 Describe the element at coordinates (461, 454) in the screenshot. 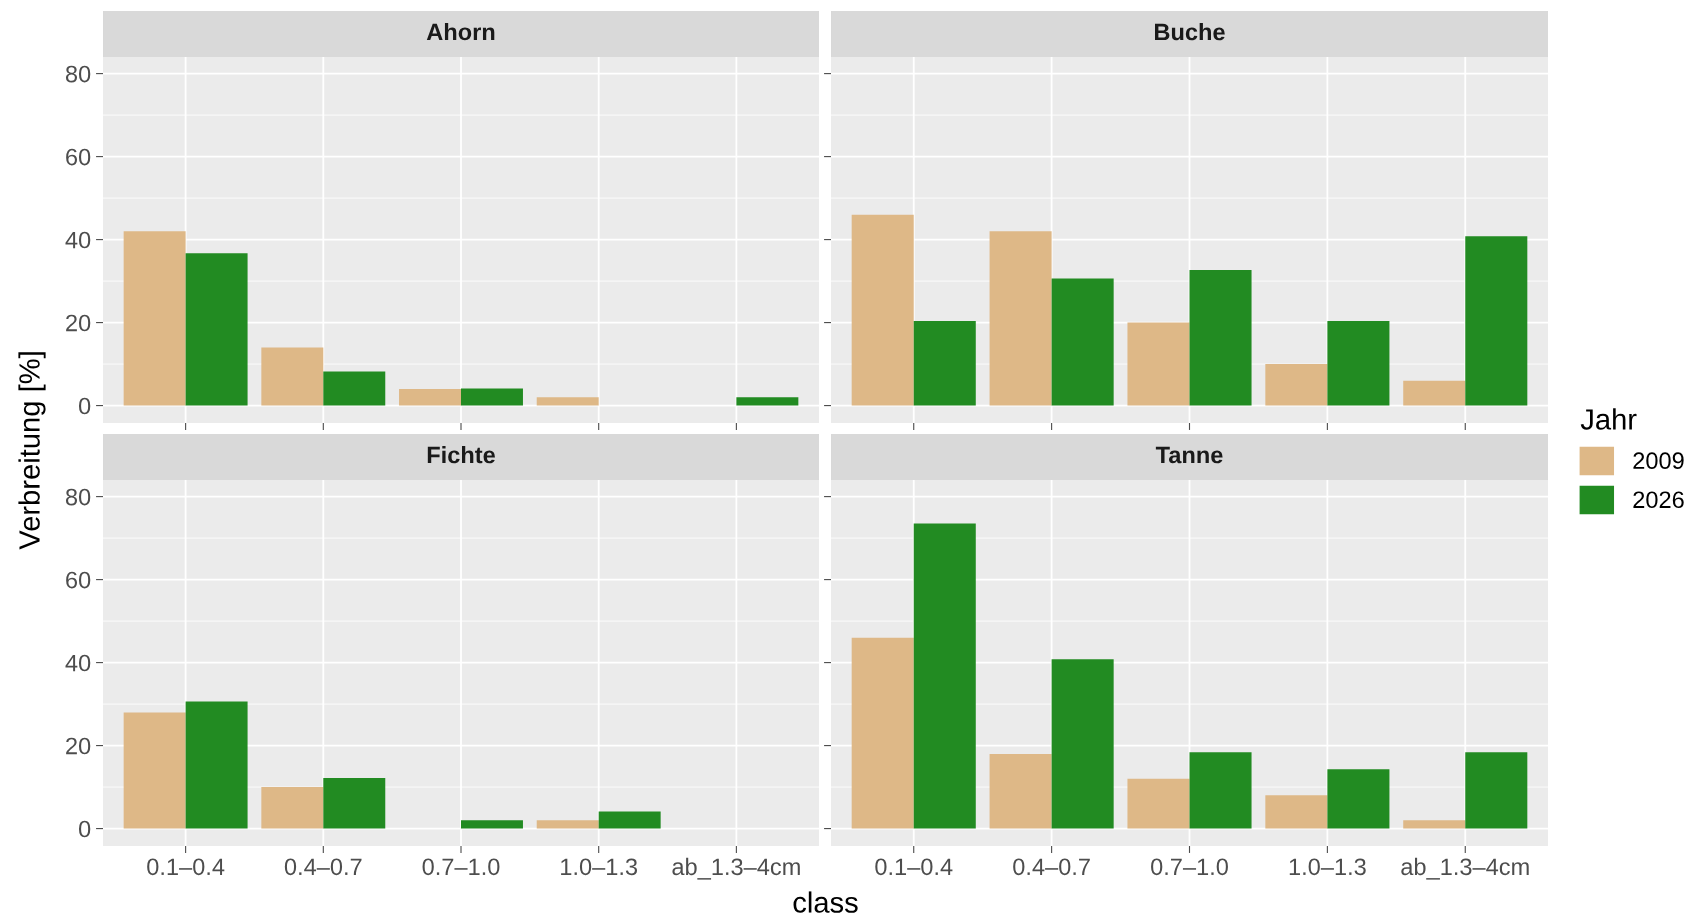

I see `chart-title: Fichte` at that location.